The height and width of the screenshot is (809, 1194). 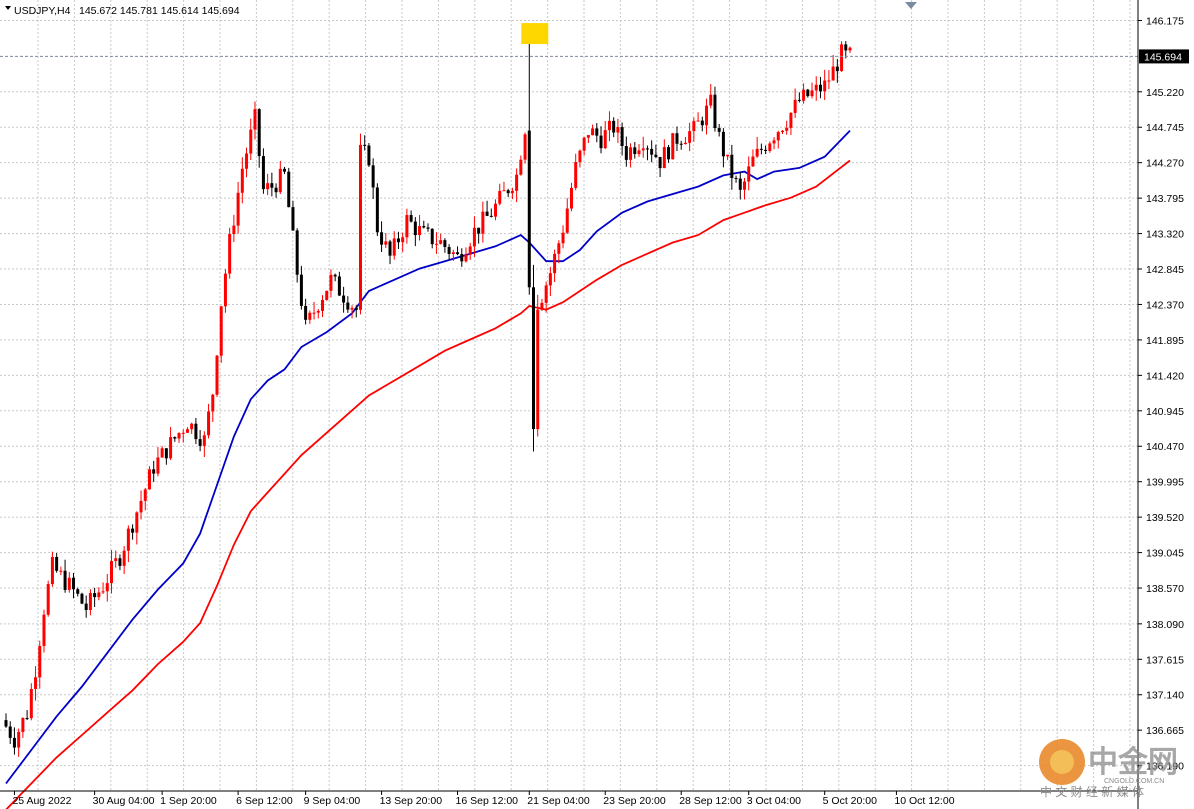 What do you see at coordinates (159, 11) in the screenshot?
I see `ohlc-readout: 145.672 145.781 145.614 145.694` at bounding box center [159, 11].